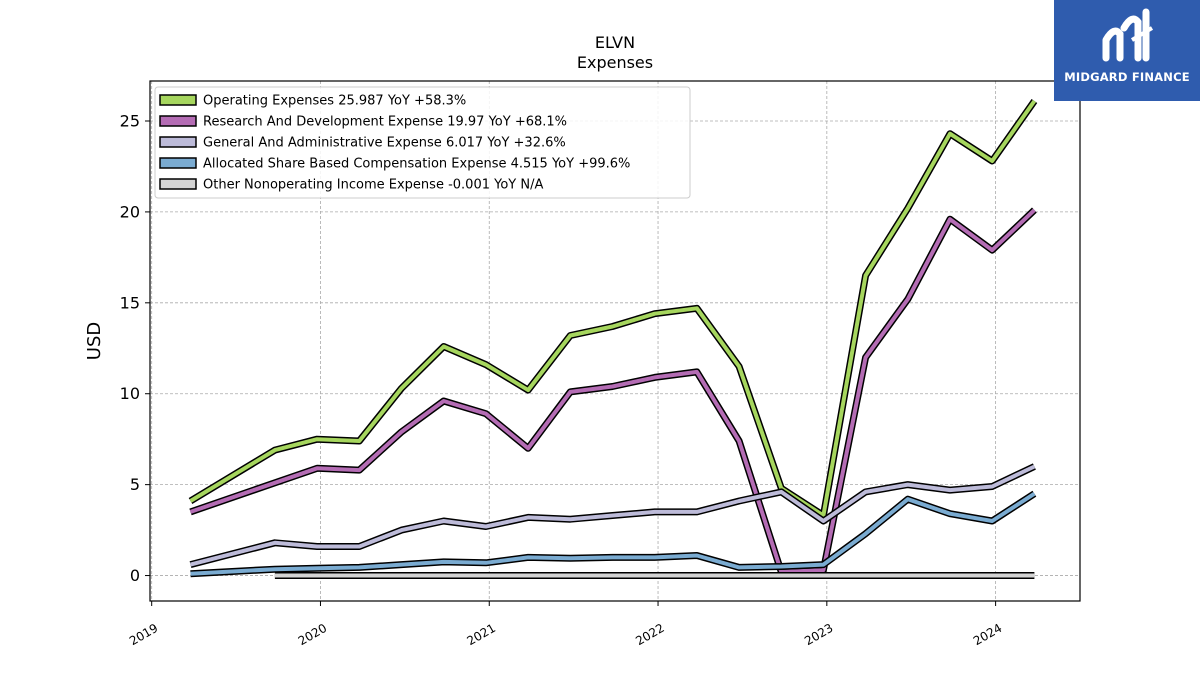 The width and height of the screenshot is (1200, 675). I want to click on y-tick-label: 10, so click(130, 393).